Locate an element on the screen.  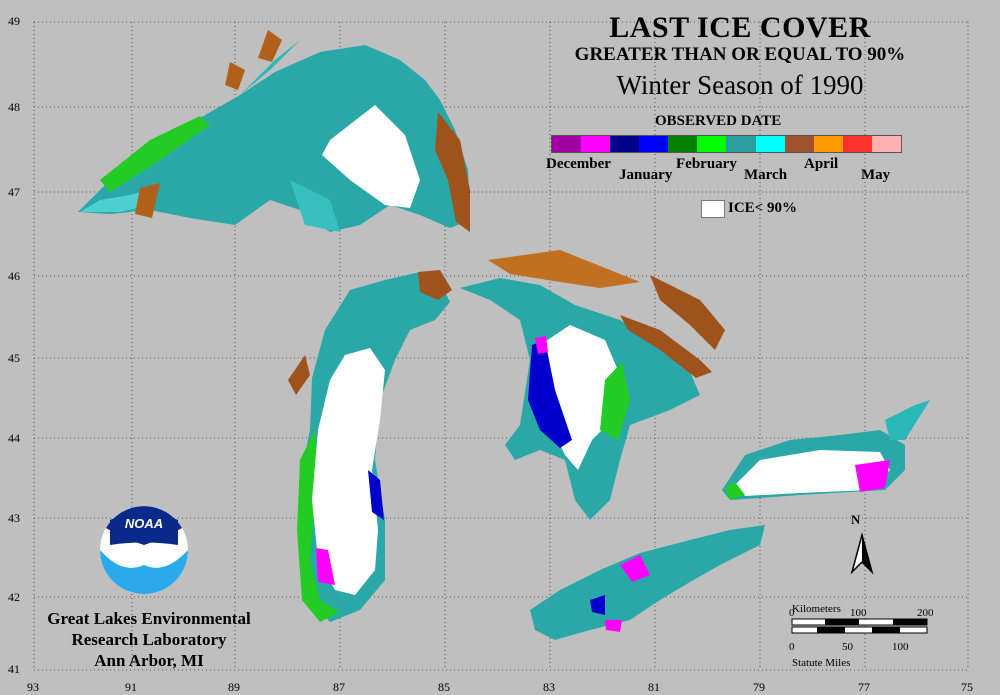
lake-superior is located at coordinates (274, 131).